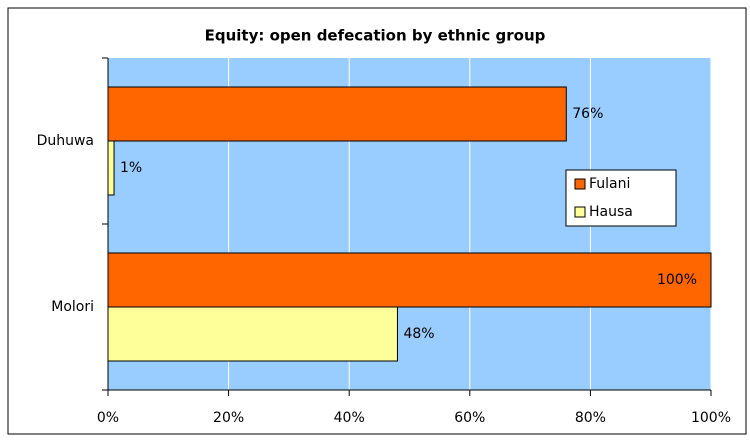 This screenshot has width=750, height=440. Describe the element at coordinates (72, 307) in the screenshot. I see `y-tick-label: Molori` at that location.